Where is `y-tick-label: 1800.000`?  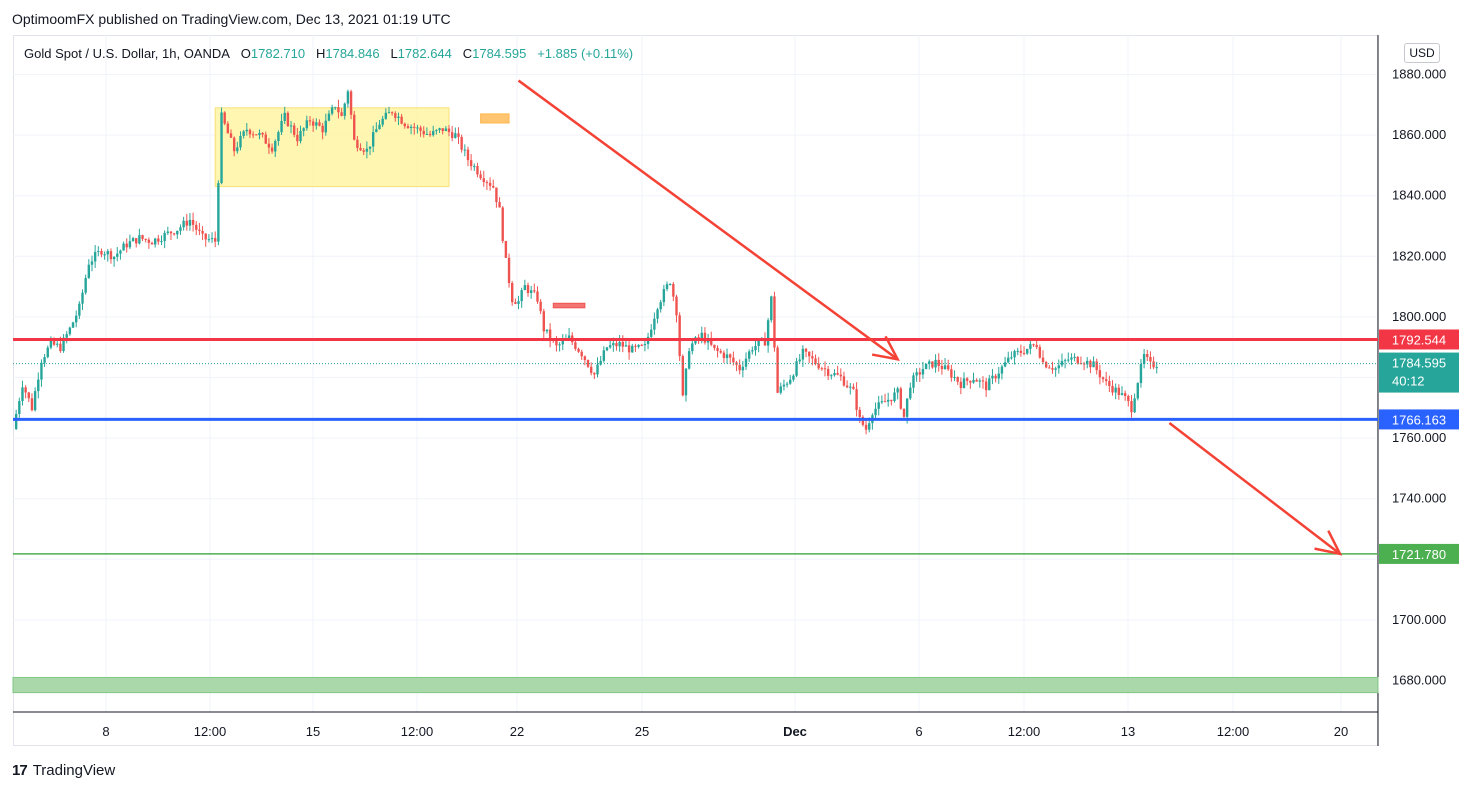
y-tick-label: 1800.000 is located at coordinates (1419, 316).